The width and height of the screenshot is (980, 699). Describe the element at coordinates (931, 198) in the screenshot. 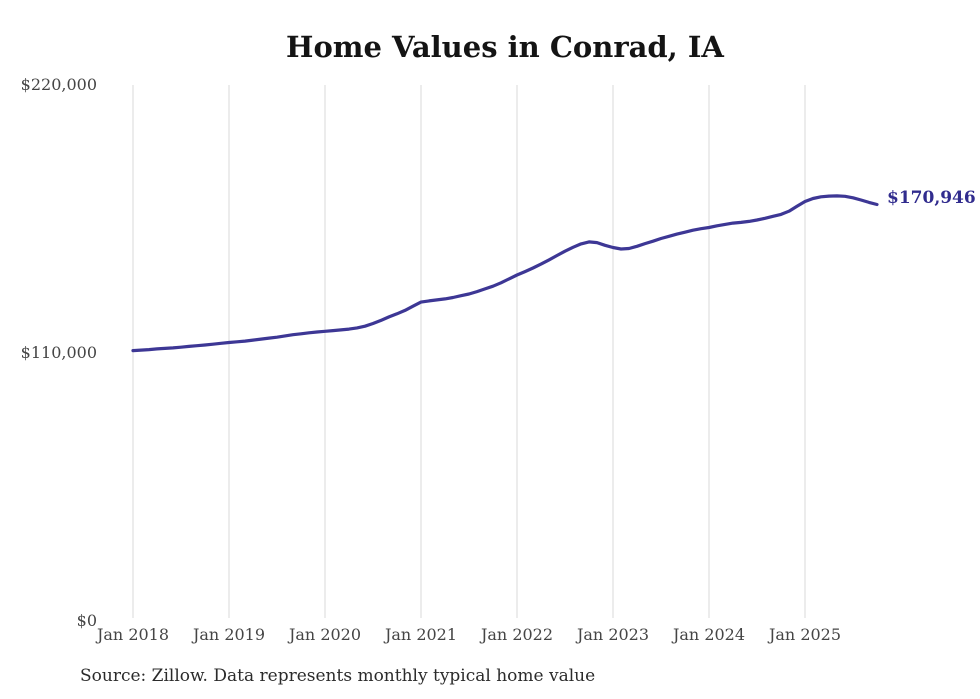

I see `latest-value-label: $170,946` at that location.